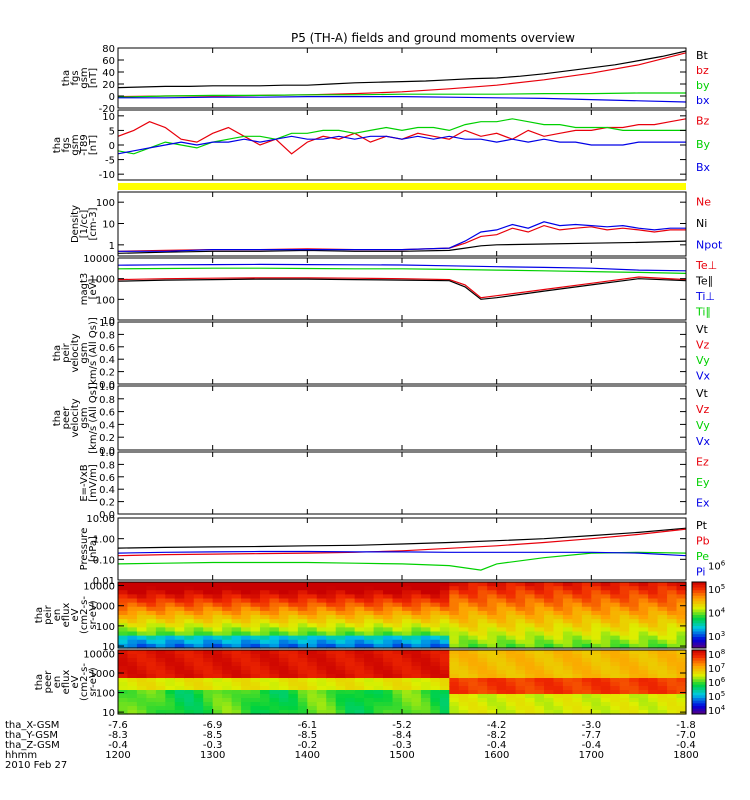  What do you see at coordinates (705, 296) in the screenshot?
I see `legend-entry: Ti⊥` at bounding box center [705, 296].